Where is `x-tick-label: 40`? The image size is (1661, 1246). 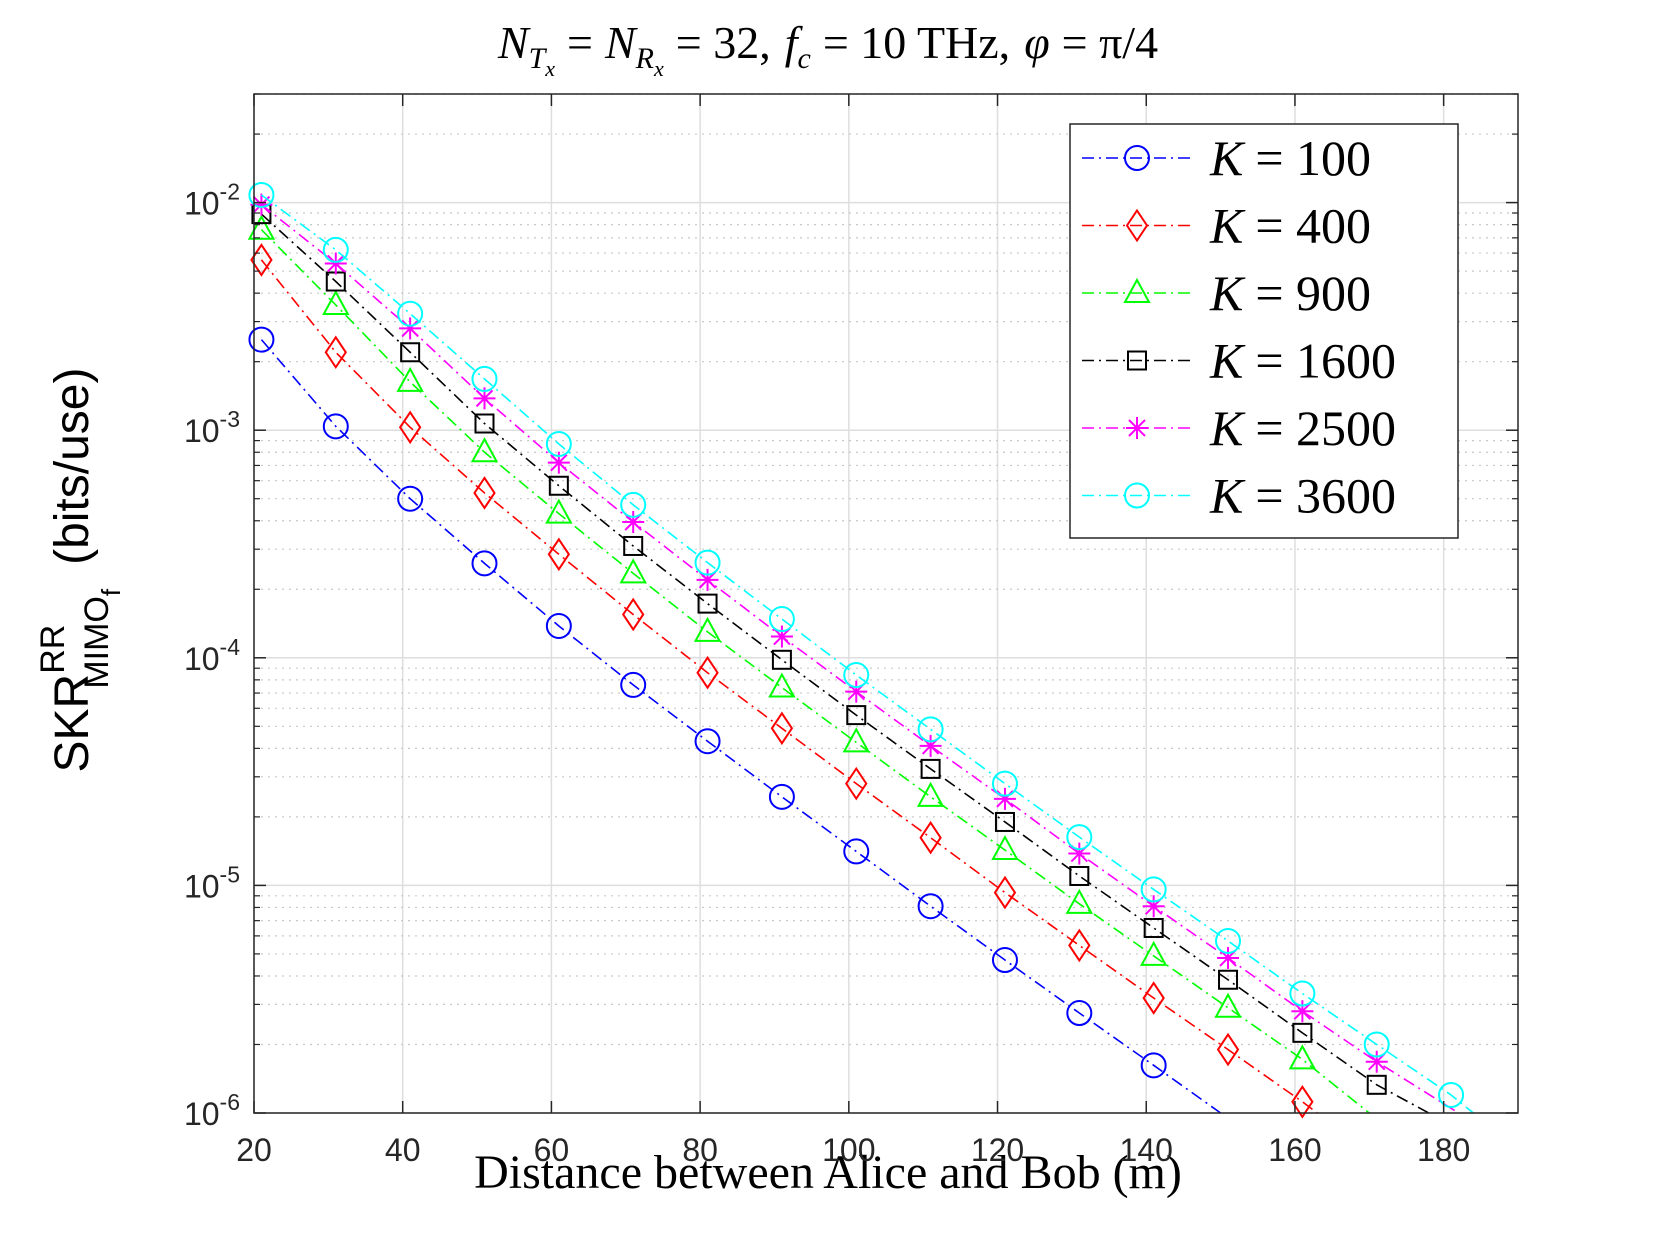 x-tick-label: 40 is located at coordinates (403, 1150).